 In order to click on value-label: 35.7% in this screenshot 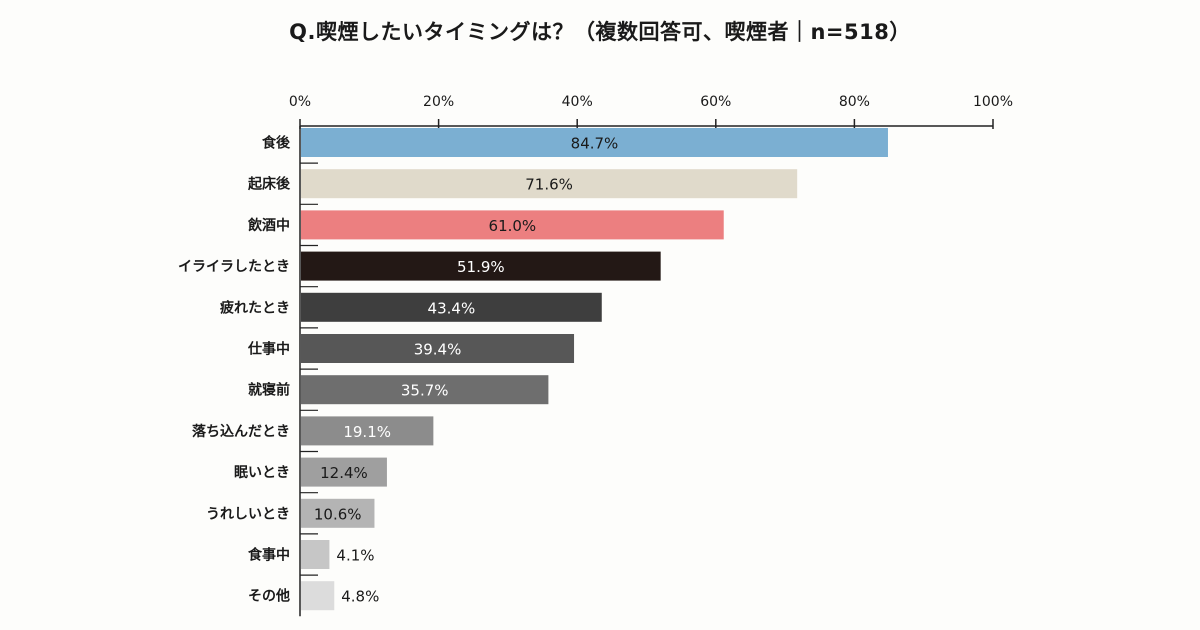, I will do `click(425, 391)`.